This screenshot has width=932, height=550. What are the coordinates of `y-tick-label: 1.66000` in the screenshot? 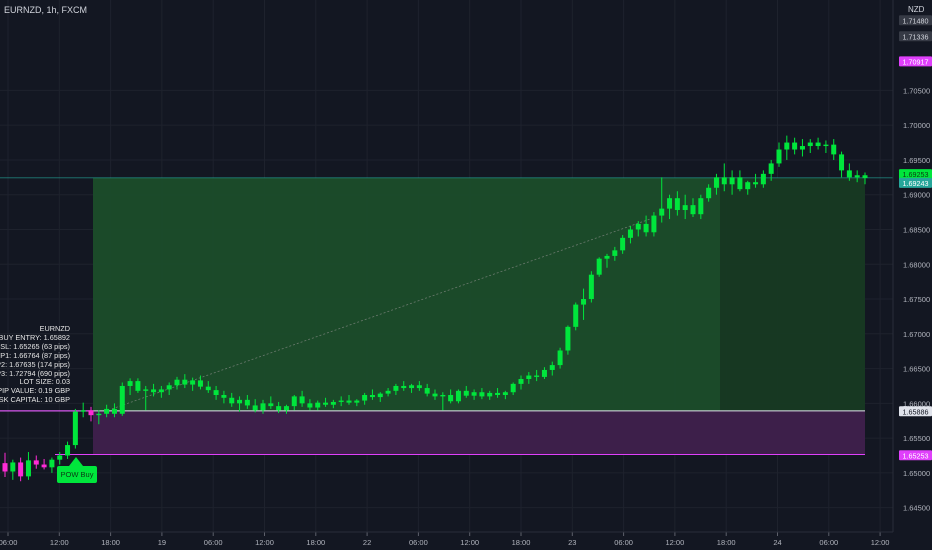 It's located at (916, 403).